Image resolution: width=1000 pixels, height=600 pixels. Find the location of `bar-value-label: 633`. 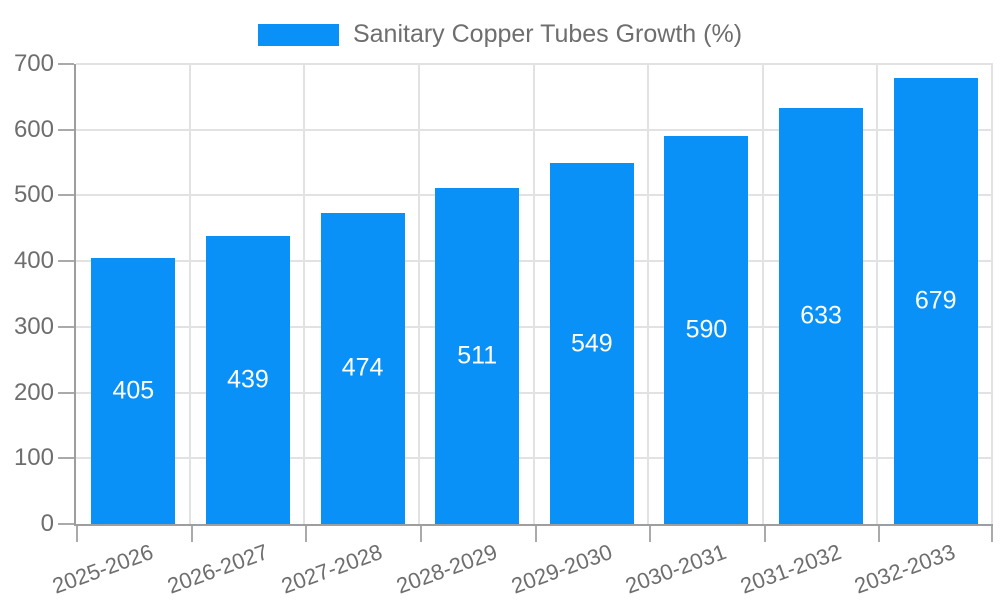

bar-value-label: 633 is located at coordinates (821, 315).